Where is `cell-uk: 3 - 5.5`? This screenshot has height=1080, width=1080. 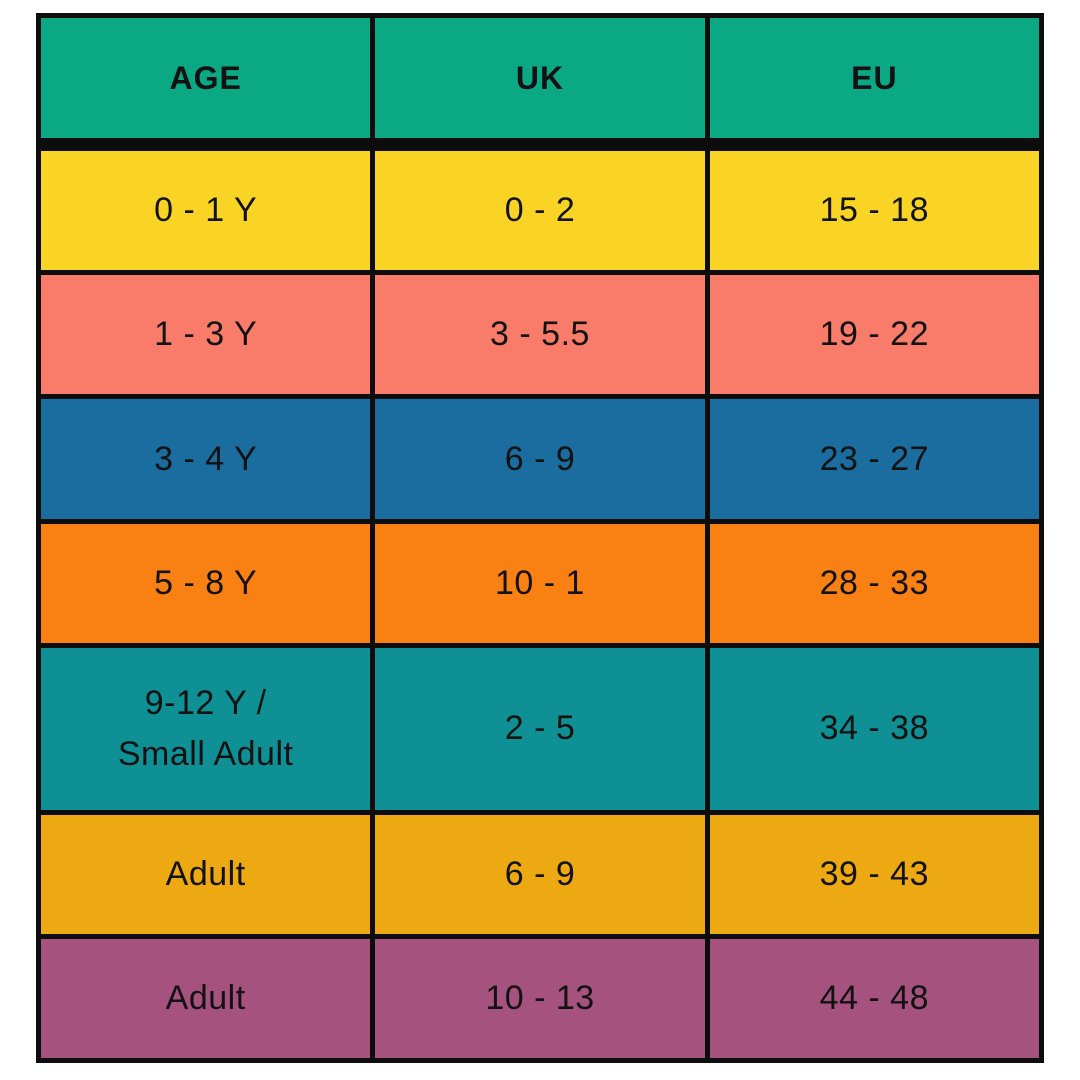
cell-uk: 3 - 5.5 is located at coordinates (540, 335).